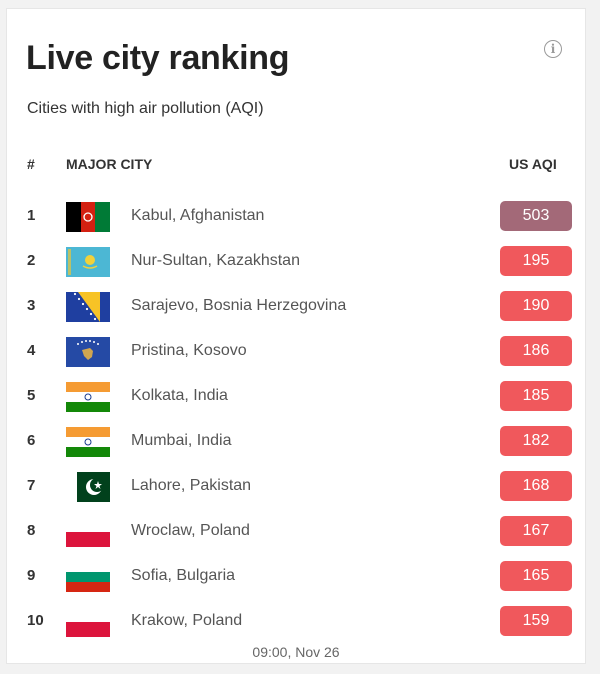 The image size is (600, 674). What do you see at coordinates (31, 395) in the screenshot?
I see `rank-number: 5` at bounding box center [31, 395].